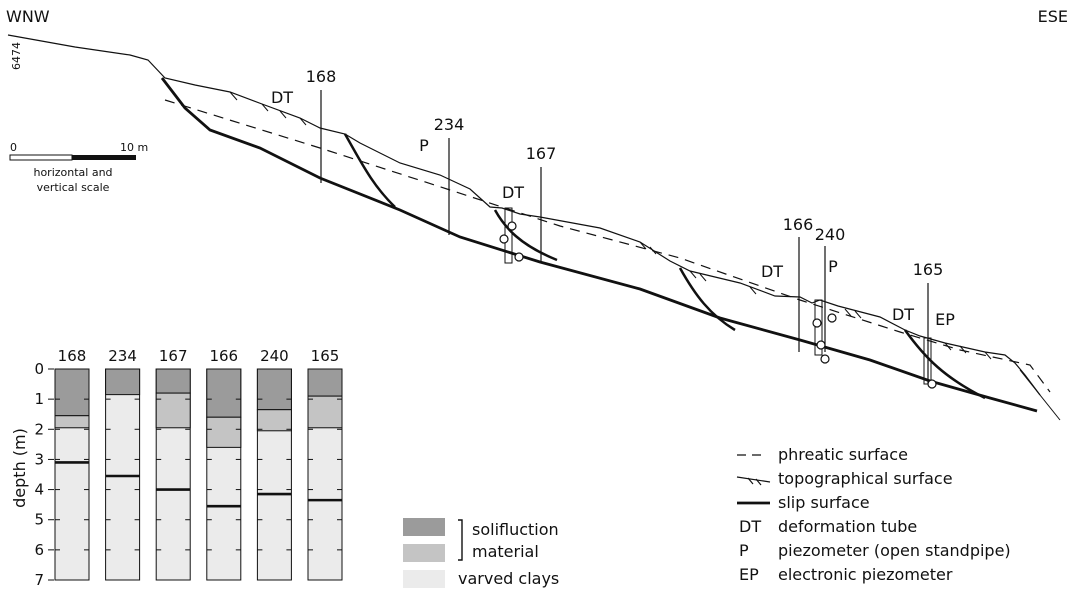 This screenshot has width=1075, height=592. Describe the element at coordinates (224, 393) in the screenshot. I see `column-166-solifluction-dark` at that location.